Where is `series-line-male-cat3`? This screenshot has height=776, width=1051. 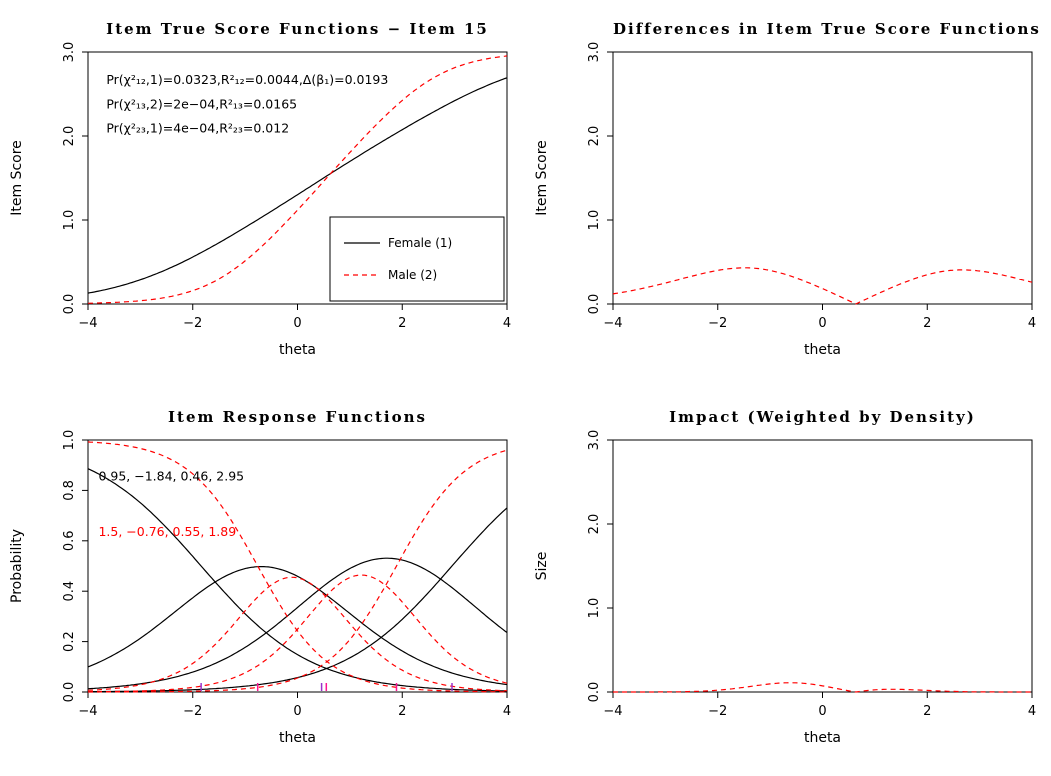 series-line-male-cat3 is located at coordinates (298, 571).